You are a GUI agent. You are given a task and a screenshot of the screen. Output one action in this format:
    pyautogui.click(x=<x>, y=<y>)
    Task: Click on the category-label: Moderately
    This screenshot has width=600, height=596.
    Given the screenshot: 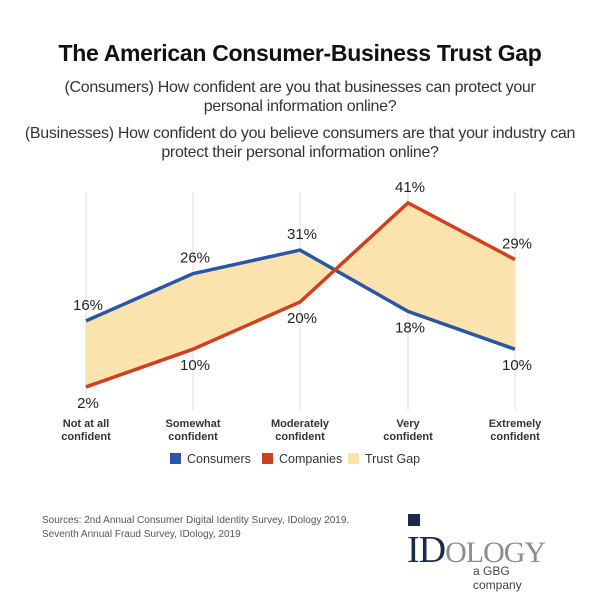 What is the action you would take?
    pyautogui.click(x=300, y=424)
    